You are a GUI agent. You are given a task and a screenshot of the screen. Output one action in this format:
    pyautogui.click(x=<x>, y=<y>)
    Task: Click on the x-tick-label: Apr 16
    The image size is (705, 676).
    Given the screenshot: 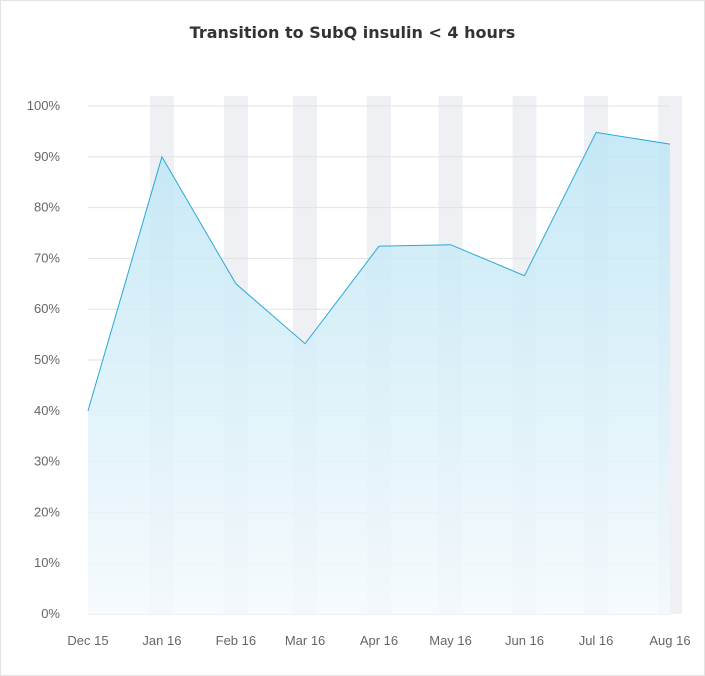 What is the action you would take?
    pyautogui.click(x=379, y=640)
    